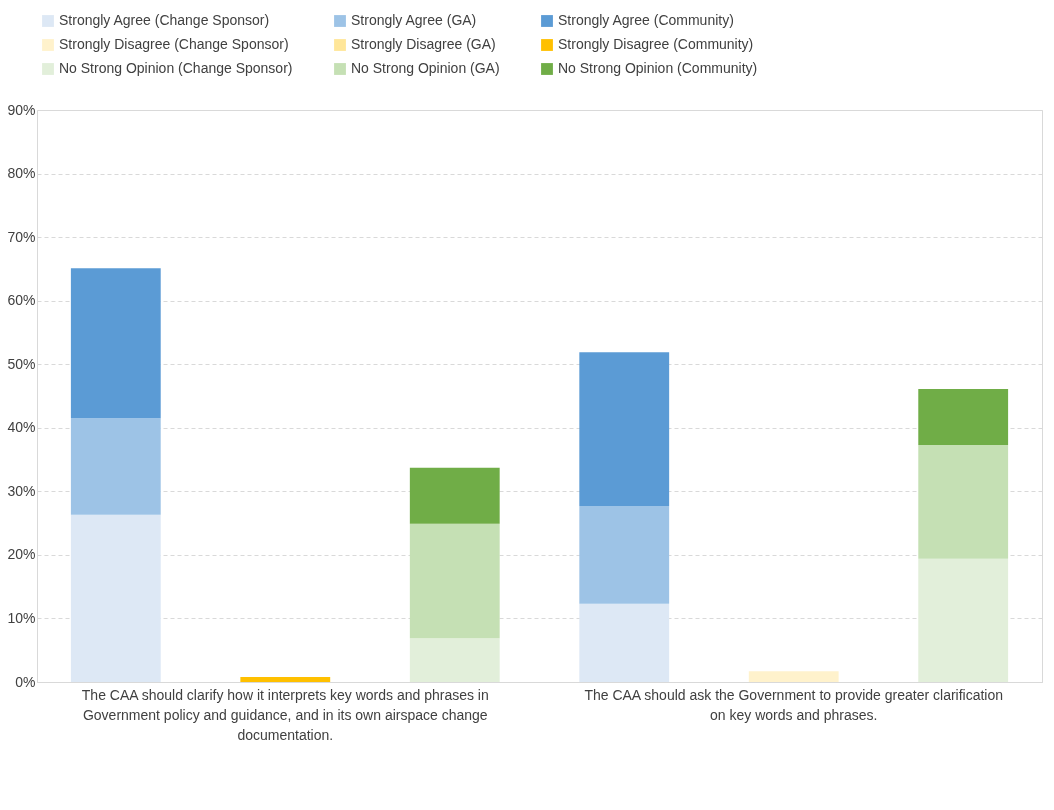  What do you see at coordinates (414, 20) in the screenshot?
I see `legend-label: Strongly Agree (GA)` at bounding box center [414, 20].